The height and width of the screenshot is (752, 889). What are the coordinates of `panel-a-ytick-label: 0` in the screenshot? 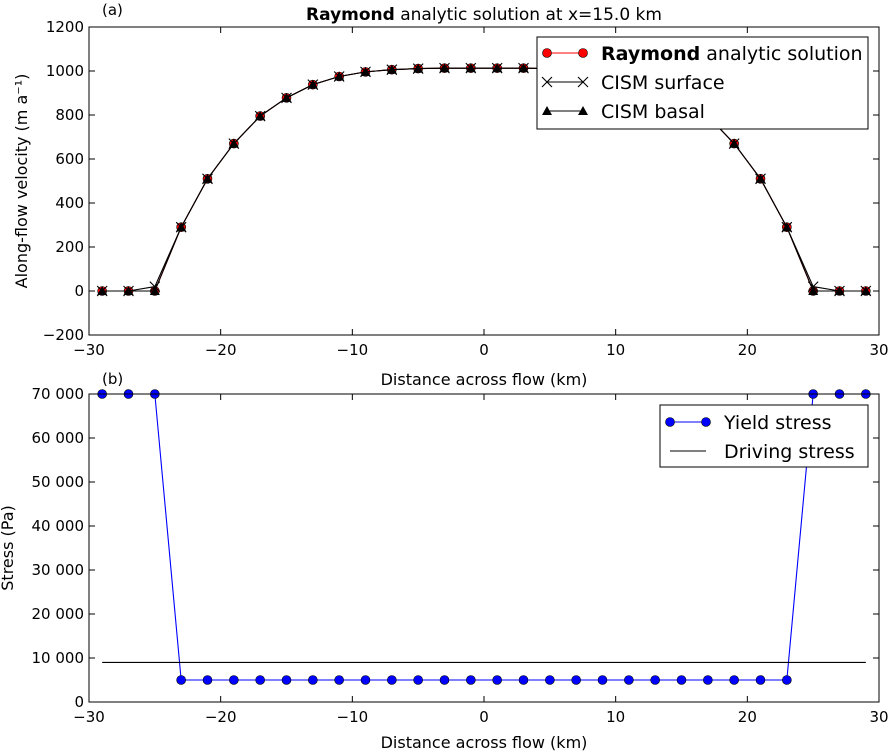 It's located at (79, 291).